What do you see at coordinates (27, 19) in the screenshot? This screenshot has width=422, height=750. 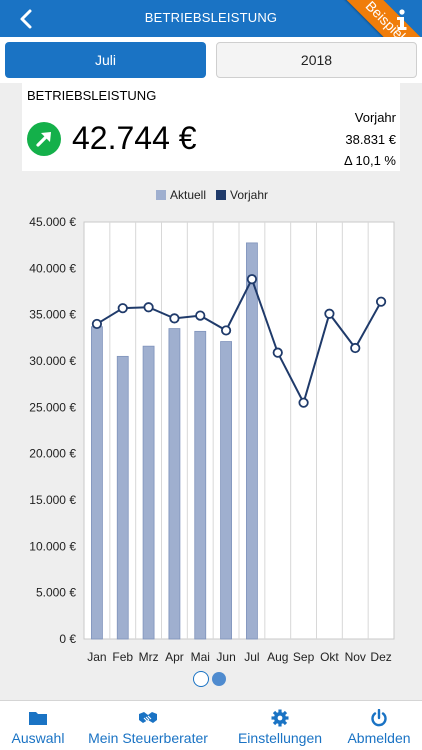 I see `chevron-left-icon` at bounding box center [27, 19].